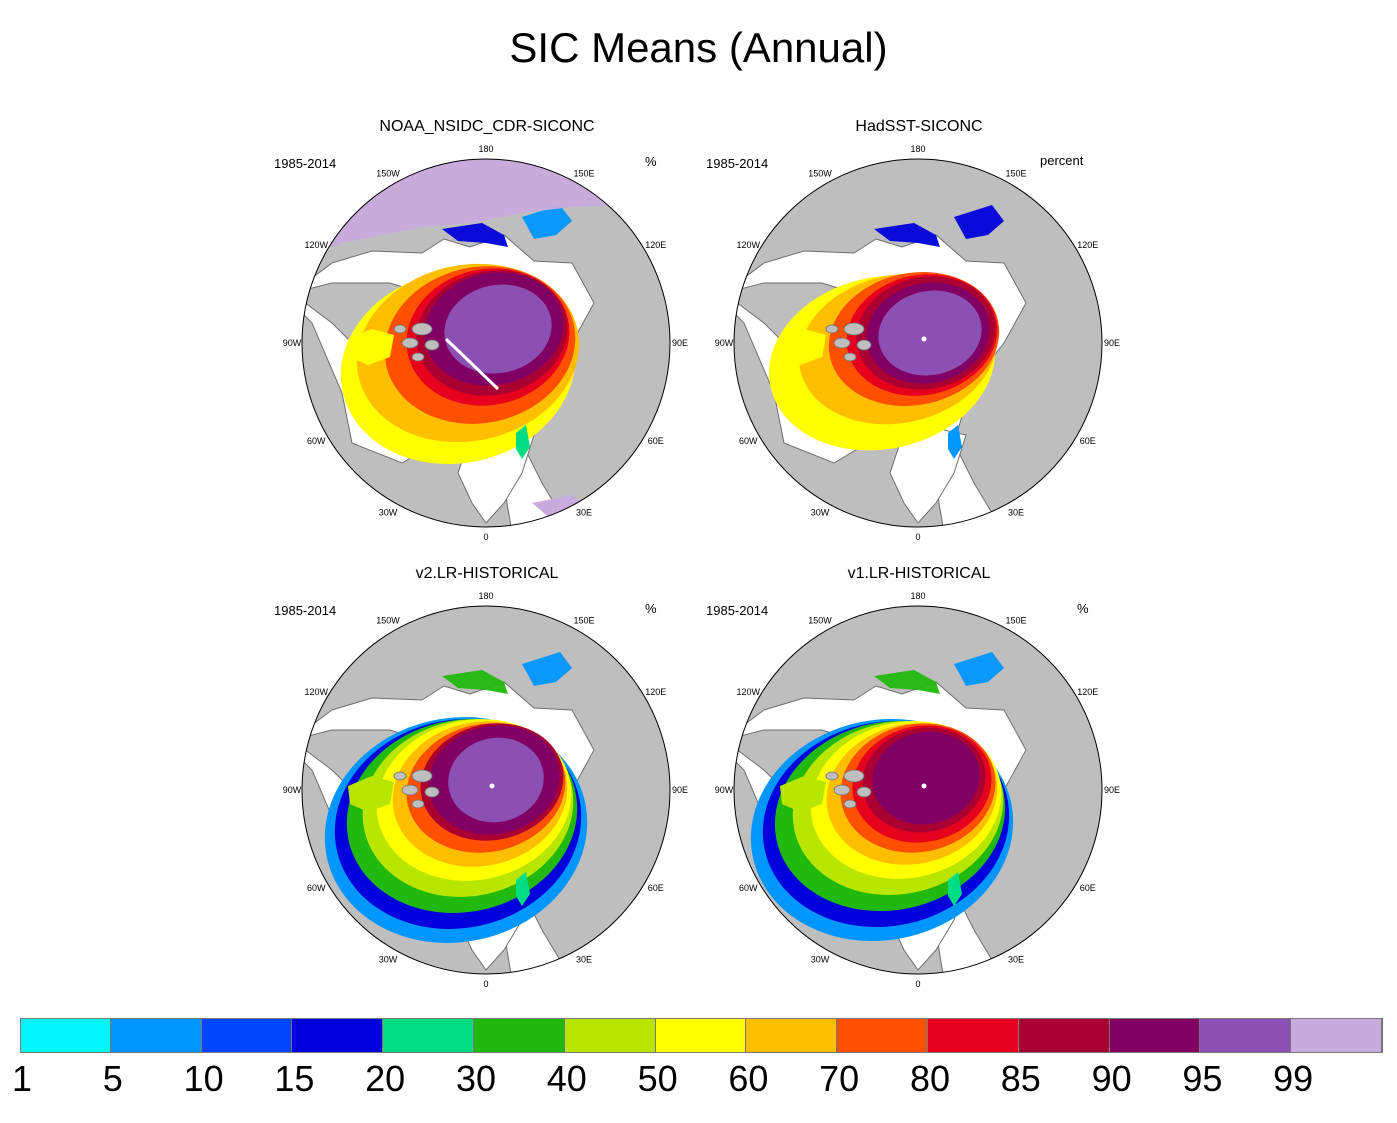 Image resolution: width=1397 pixels, height=1123 pixels. Describe the element at coordinates (930, 1078) in the screenshot. I see `colorbar-label: 80` at that location.